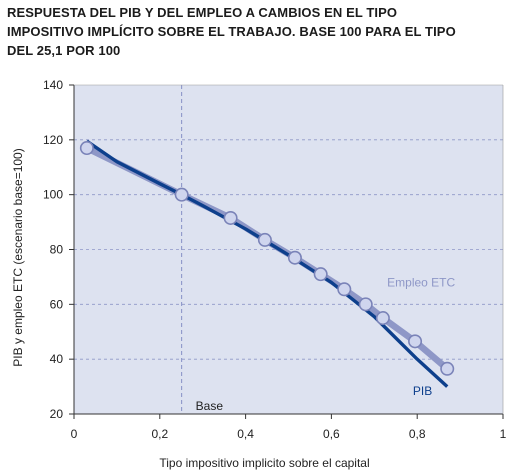 The image size is (514, 476). What do you see at coordinates (421, 283) in the screenshot?
I see `series-label-empleo: Empleo ETC` at bounding box center [421, 283].